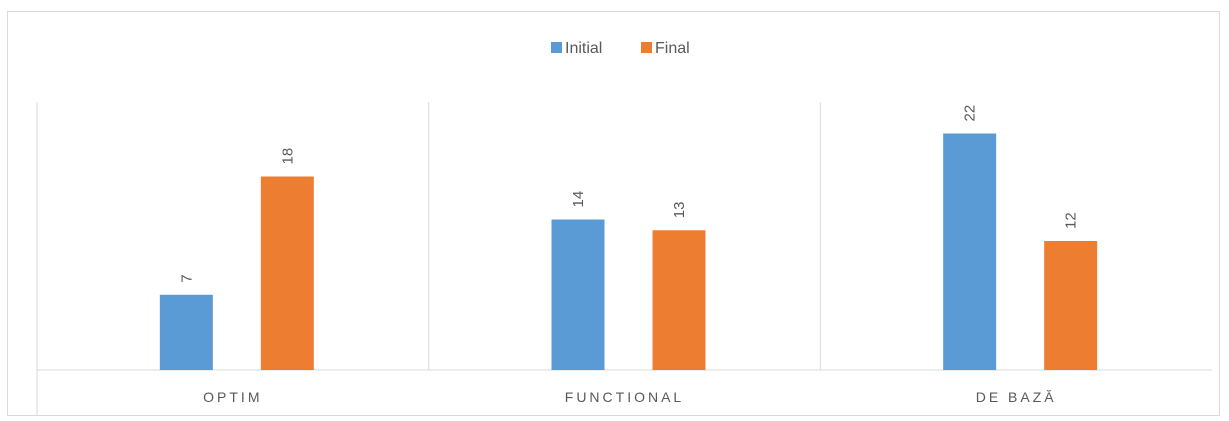  I want to click on bar-final-optim, so click(287, 273).